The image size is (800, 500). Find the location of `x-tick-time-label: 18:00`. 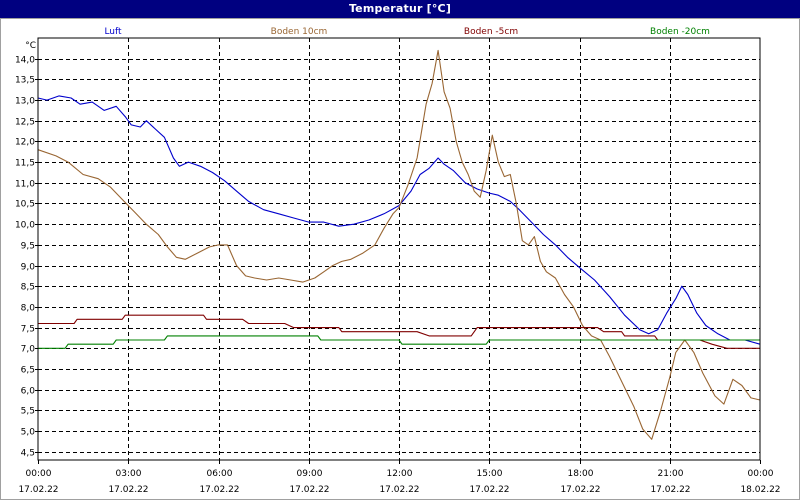

x-tick-time-label: 18:00 is located at coordinates (581, 474).